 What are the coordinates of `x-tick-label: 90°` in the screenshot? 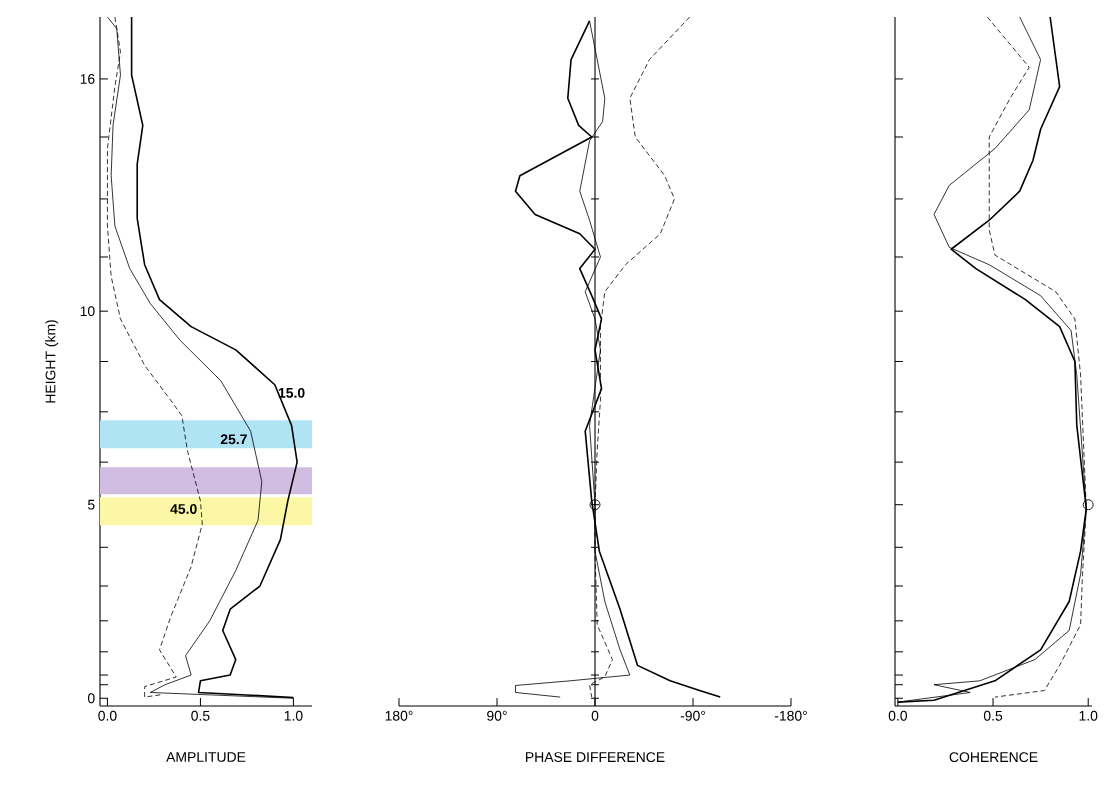 It's located at (497, 715).